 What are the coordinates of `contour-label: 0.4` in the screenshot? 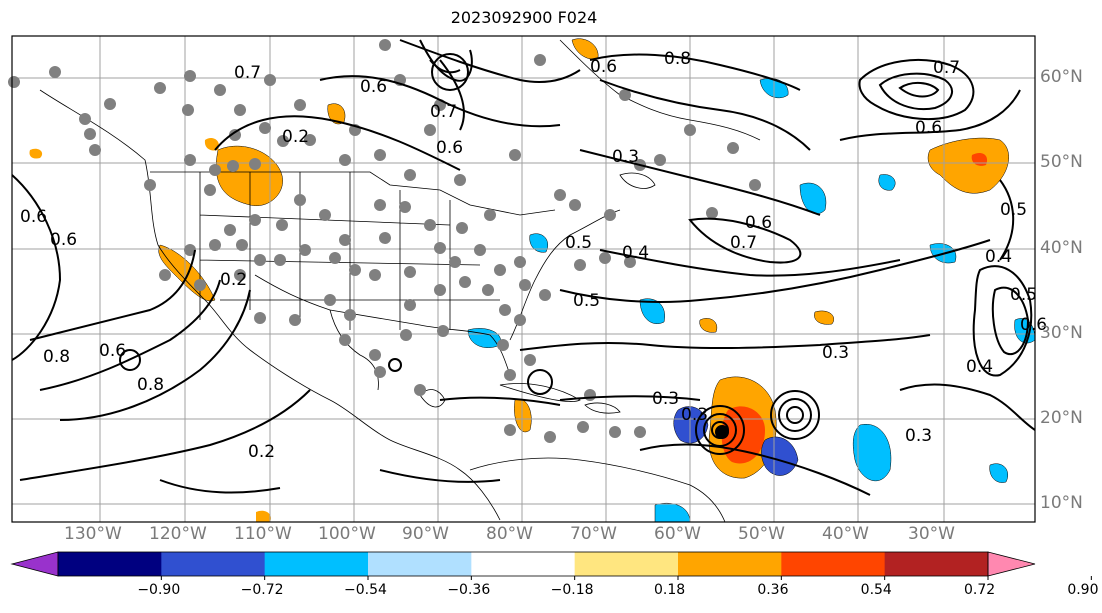 It's located at (998, 257).